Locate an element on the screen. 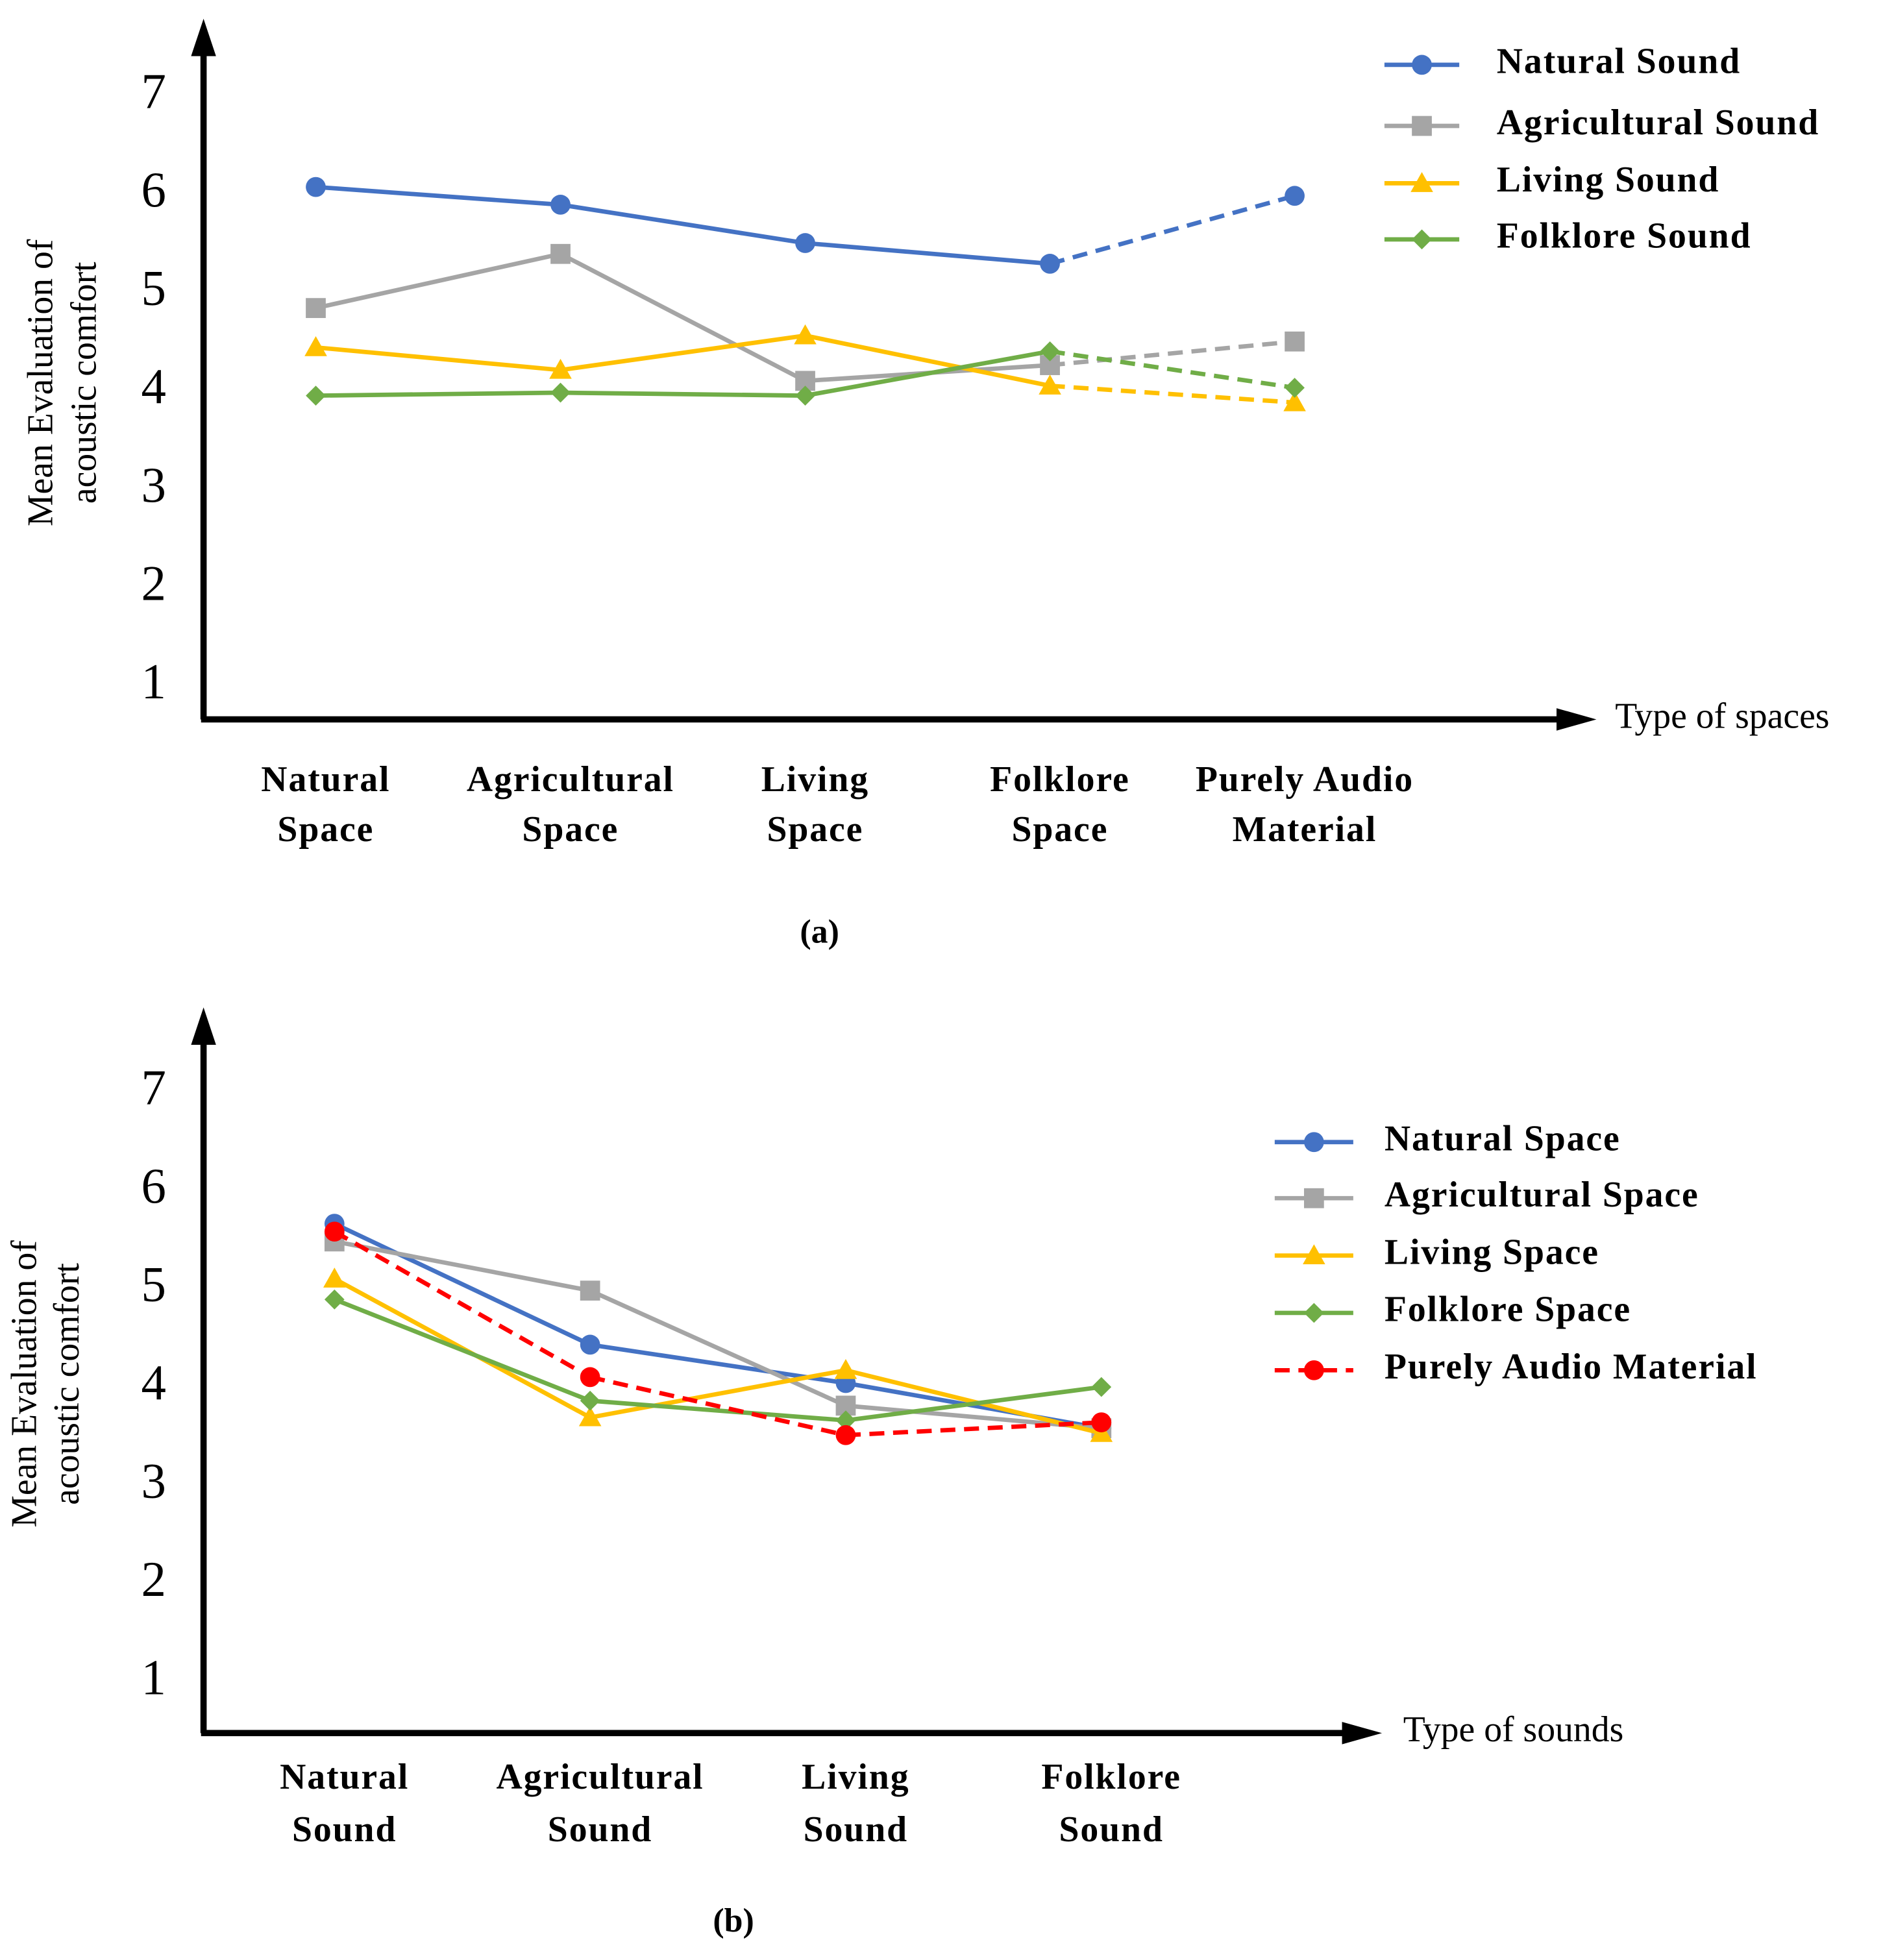 This screenshot has height=1960, width=1896. legend-label: Agricultural Sound is located at coordinates (1658, 123).